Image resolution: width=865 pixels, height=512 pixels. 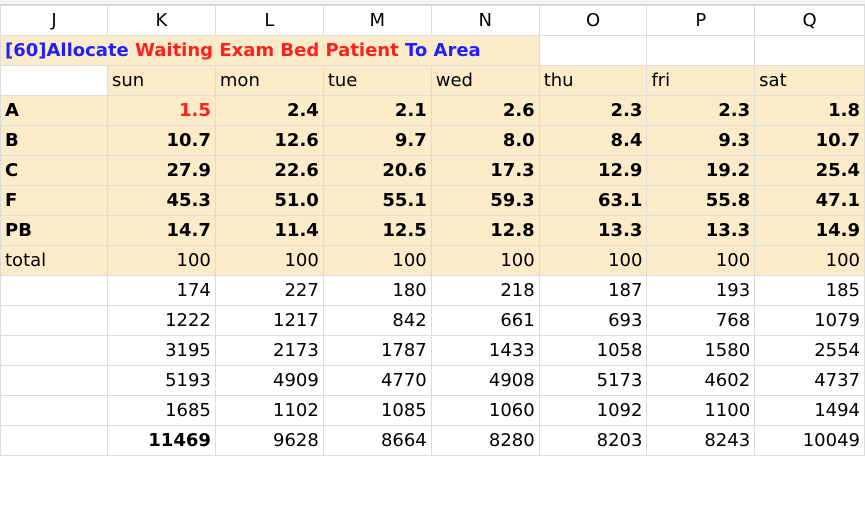 What do you see at coordinates (593, 380) in the screenshot?
I see `count-cell: 5173` at bounding box center [593, 380].